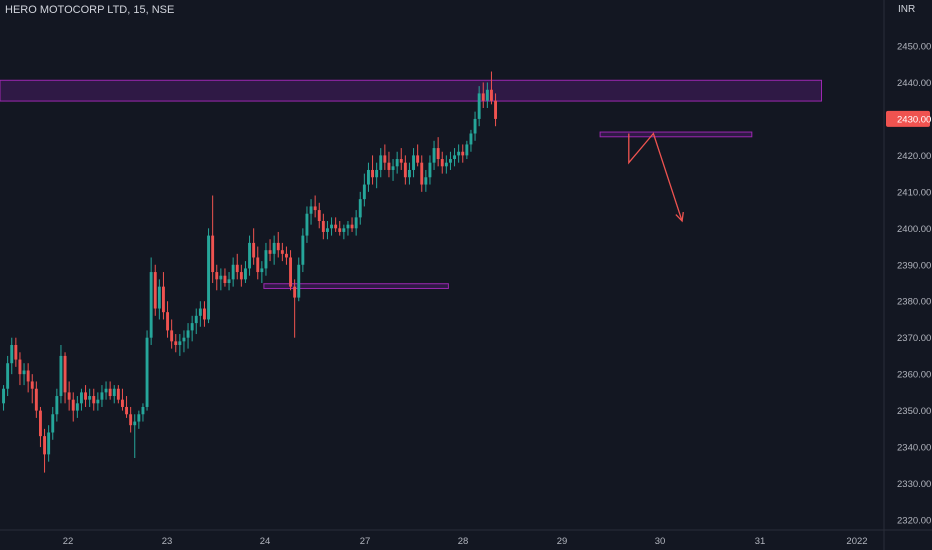 This screenshot has height=550, width=932. Describe the element at coordinates (411, 90) in the screenshot. I see `resistance-zone` at that location.